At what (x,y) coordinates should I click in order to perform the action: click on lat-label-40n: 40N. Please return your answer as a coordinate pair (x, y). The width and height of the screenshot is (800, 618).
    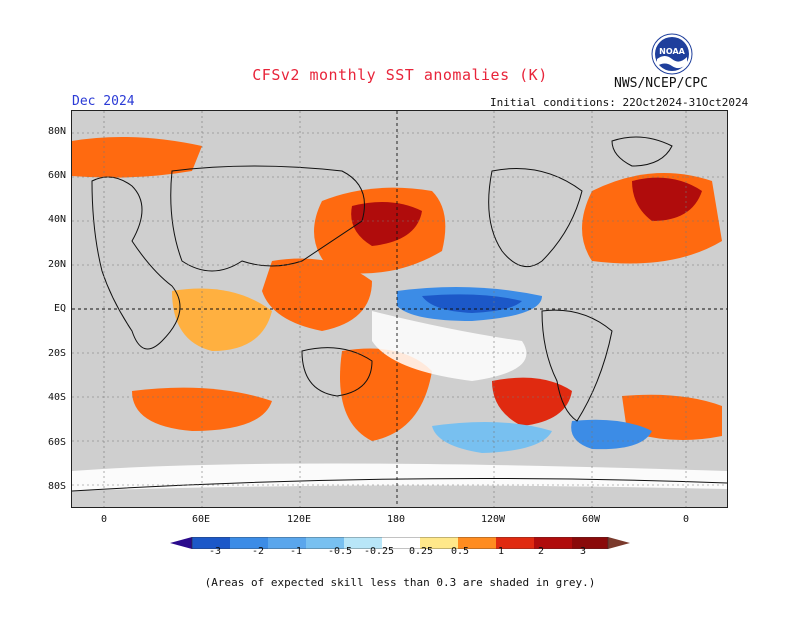
    Looking at the image, I should click on (56, 219).